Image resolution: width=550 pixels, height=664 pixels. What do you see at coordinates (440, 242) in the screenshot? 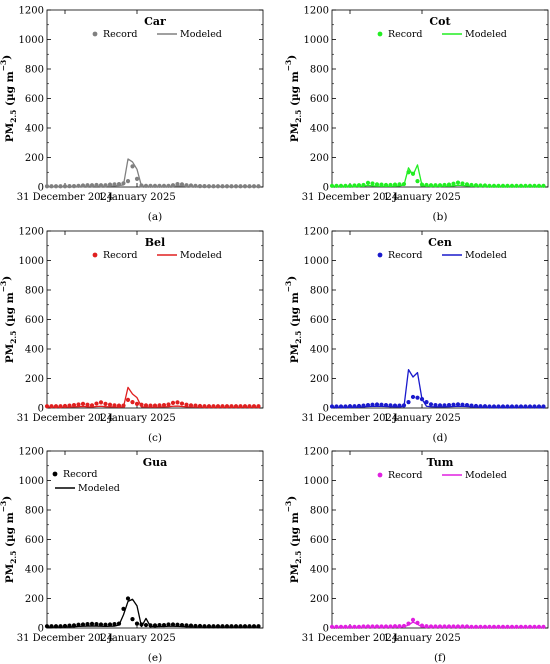
I see `chart-title: Cen` at bounding box center [440, 242].